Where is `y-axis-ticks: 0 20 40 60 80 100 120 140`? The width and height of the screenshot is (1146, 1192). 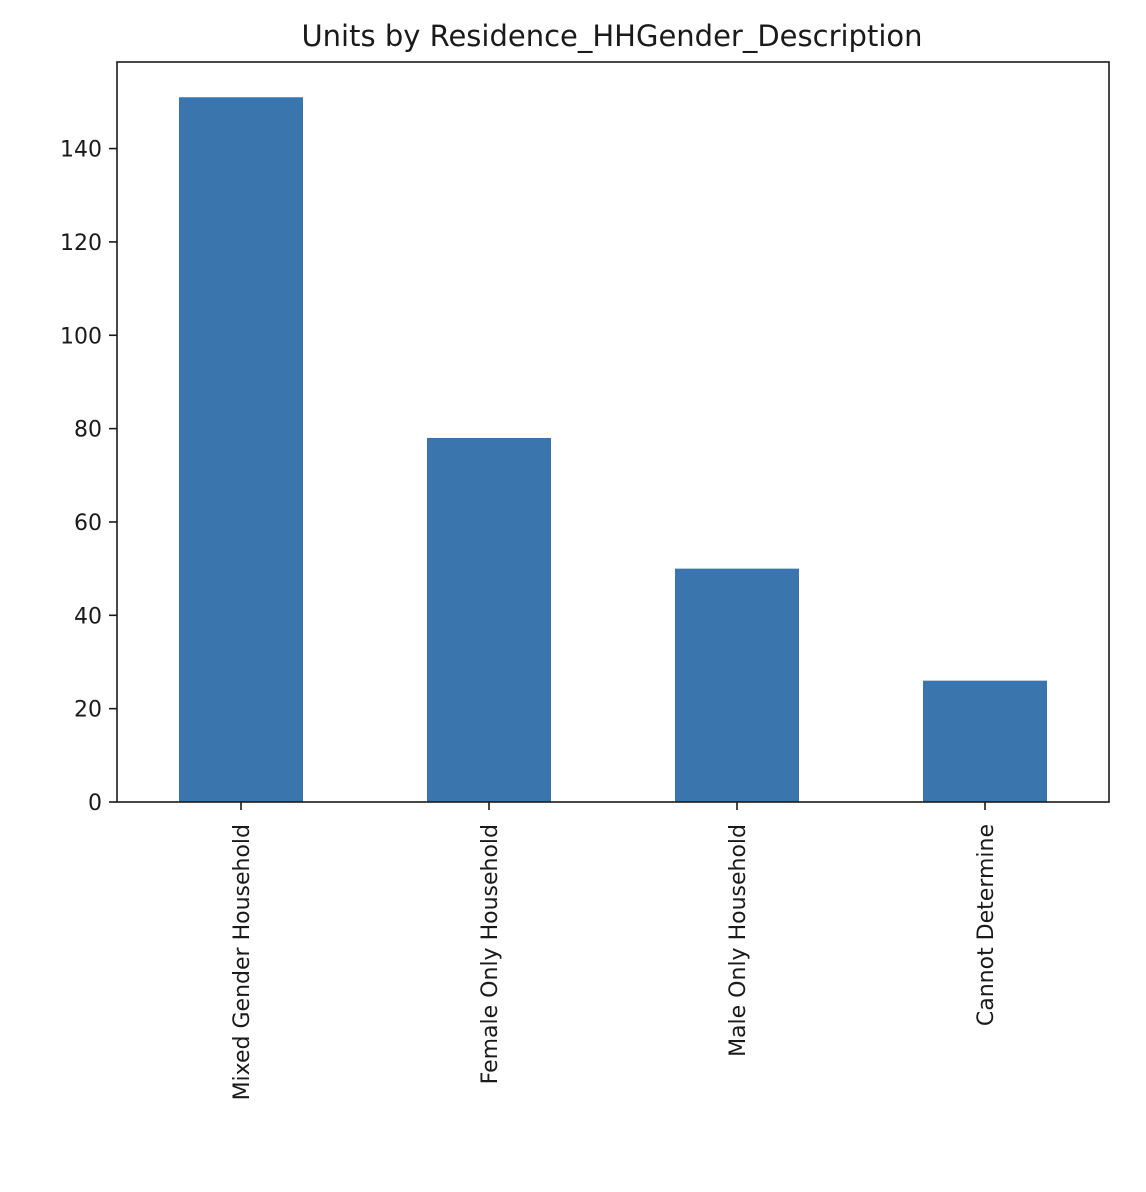 y-axis-ticks: 0 20 40 60 80 100 120 140 is located at coordinates (88, 477).